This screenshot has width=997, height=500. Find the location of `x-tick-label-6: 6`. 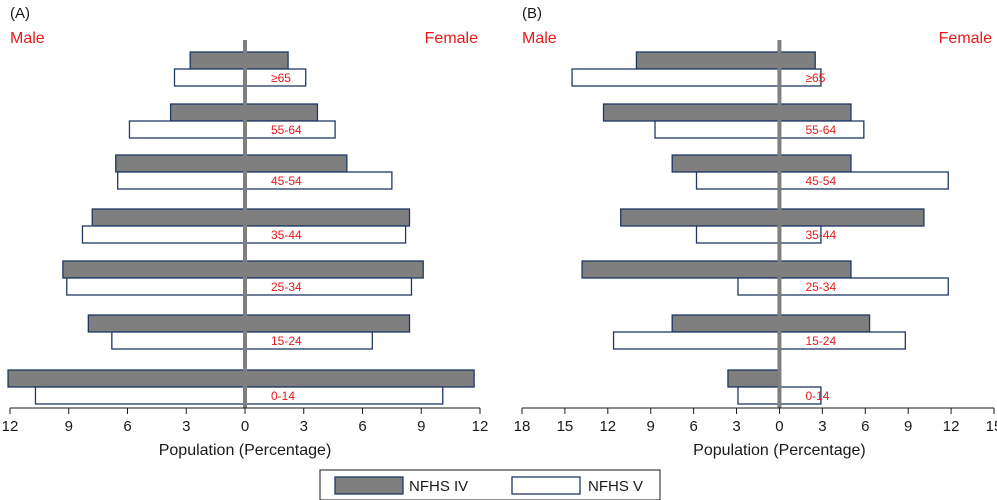

x-tick-label-6: 6 is located at coordinates (362, 426).